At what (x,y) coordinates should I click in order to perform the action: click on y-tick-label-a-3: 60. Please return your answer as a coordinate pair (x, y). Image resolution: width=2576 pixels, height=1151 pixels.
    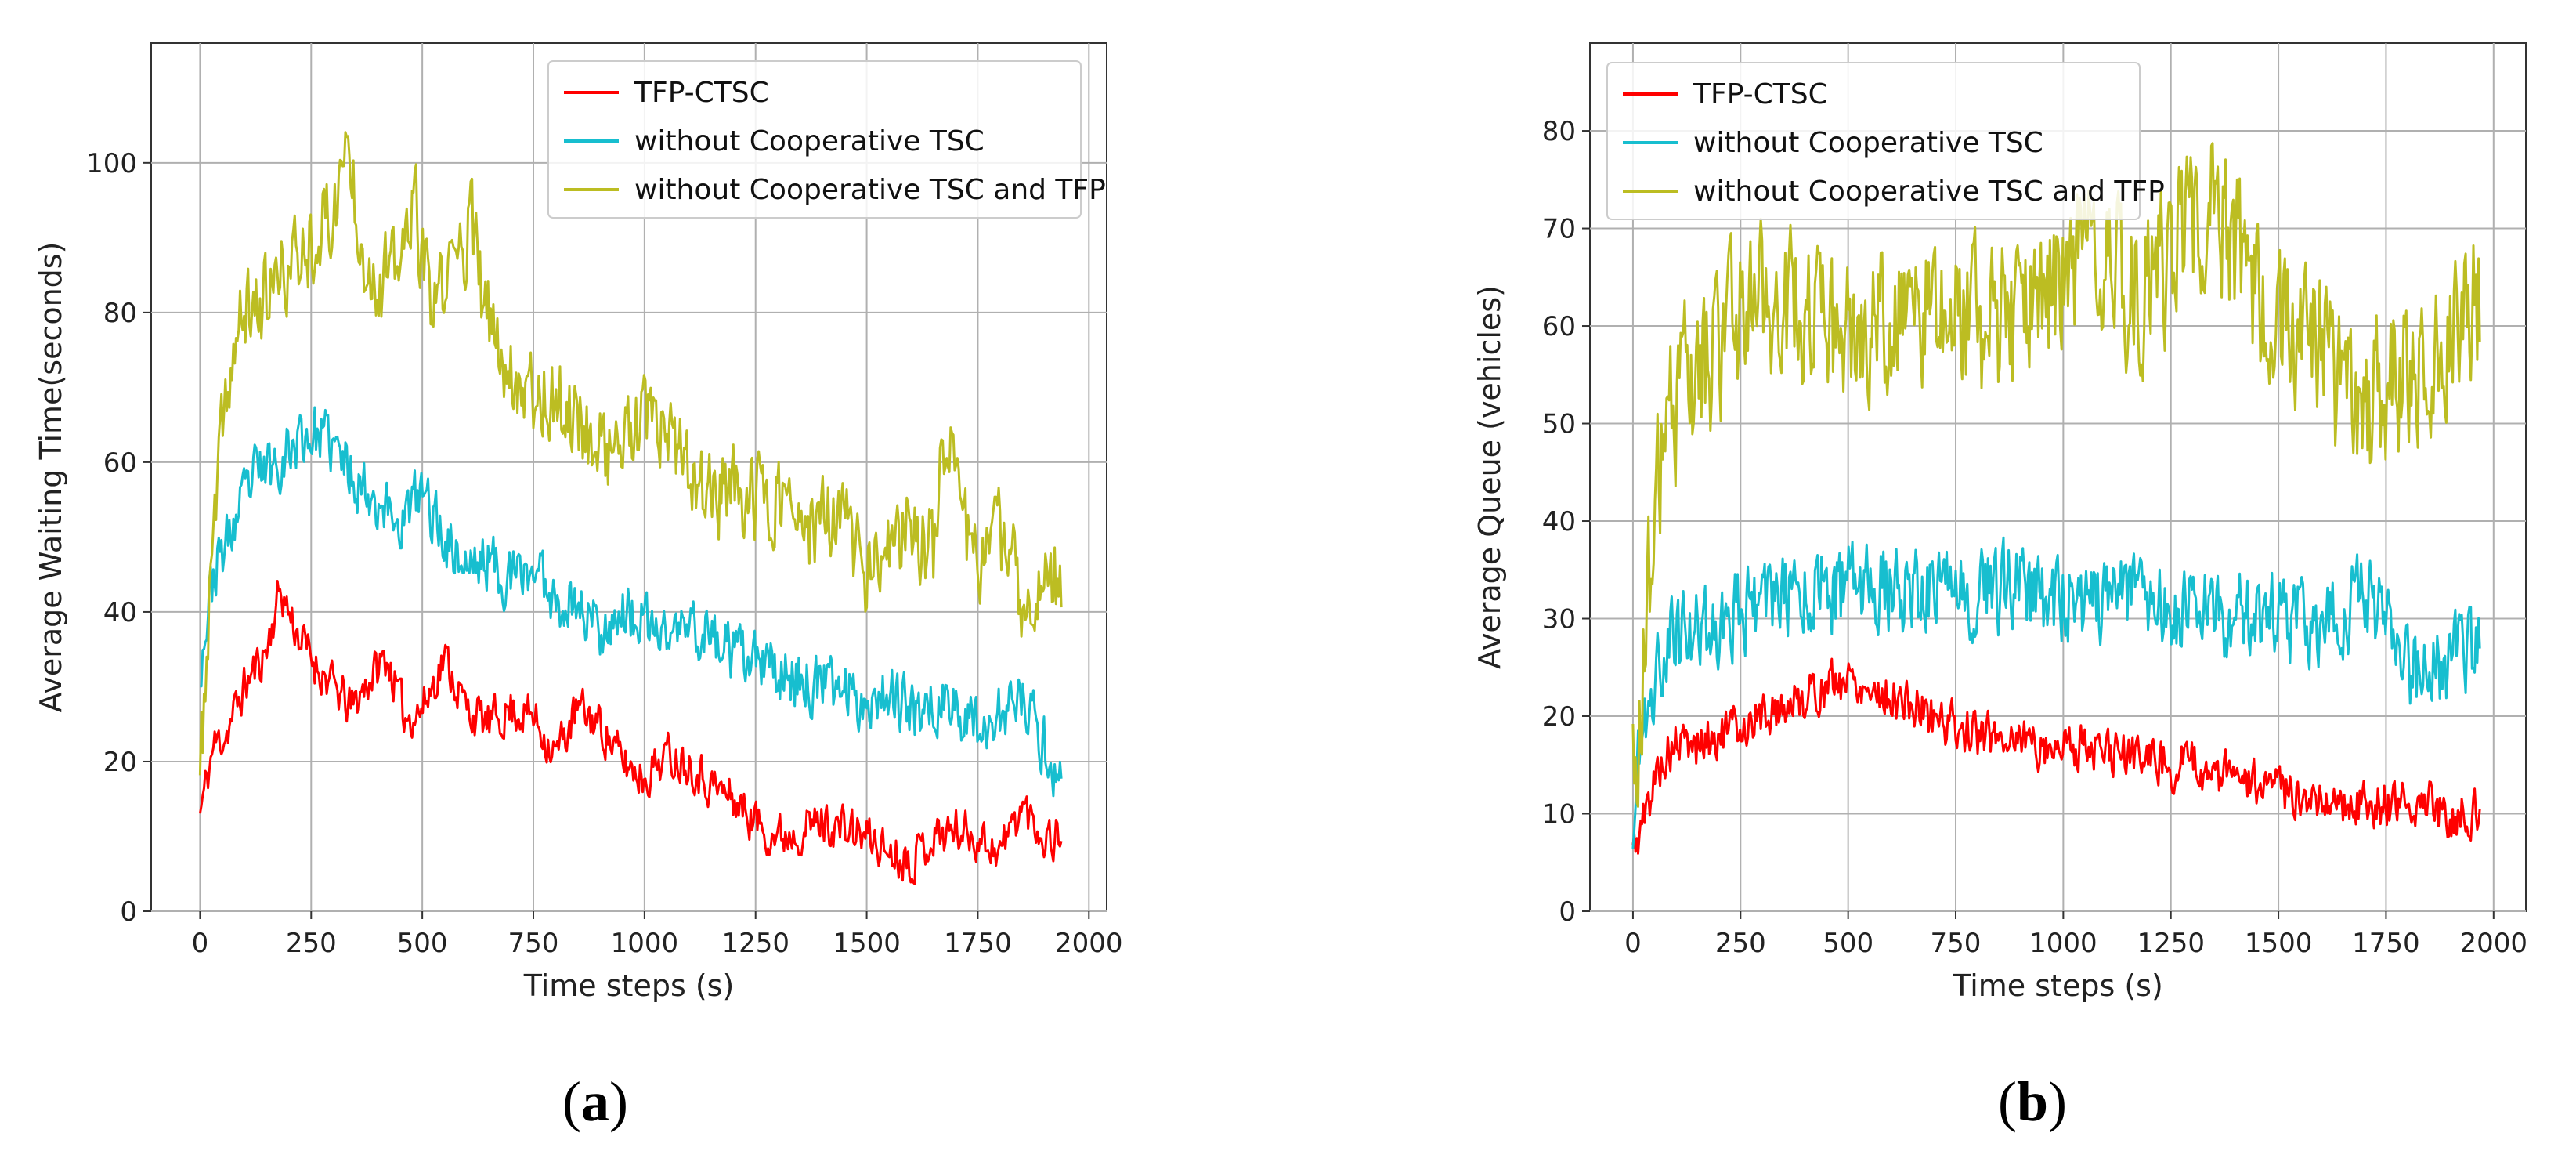
    Looking at the image, I should click on (120, 463).